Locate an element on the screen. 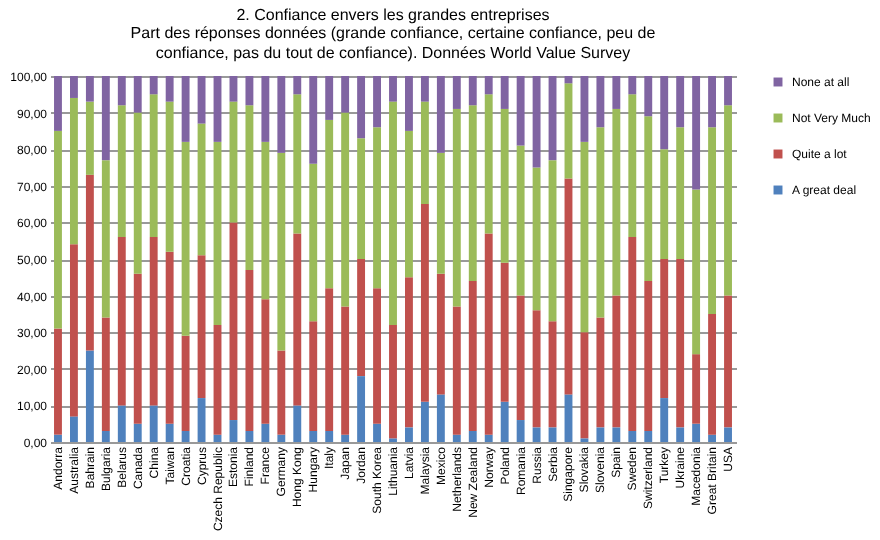  chart-title: 2. Confiance envers les grandes entreprises is located at coordinates (393, 15).